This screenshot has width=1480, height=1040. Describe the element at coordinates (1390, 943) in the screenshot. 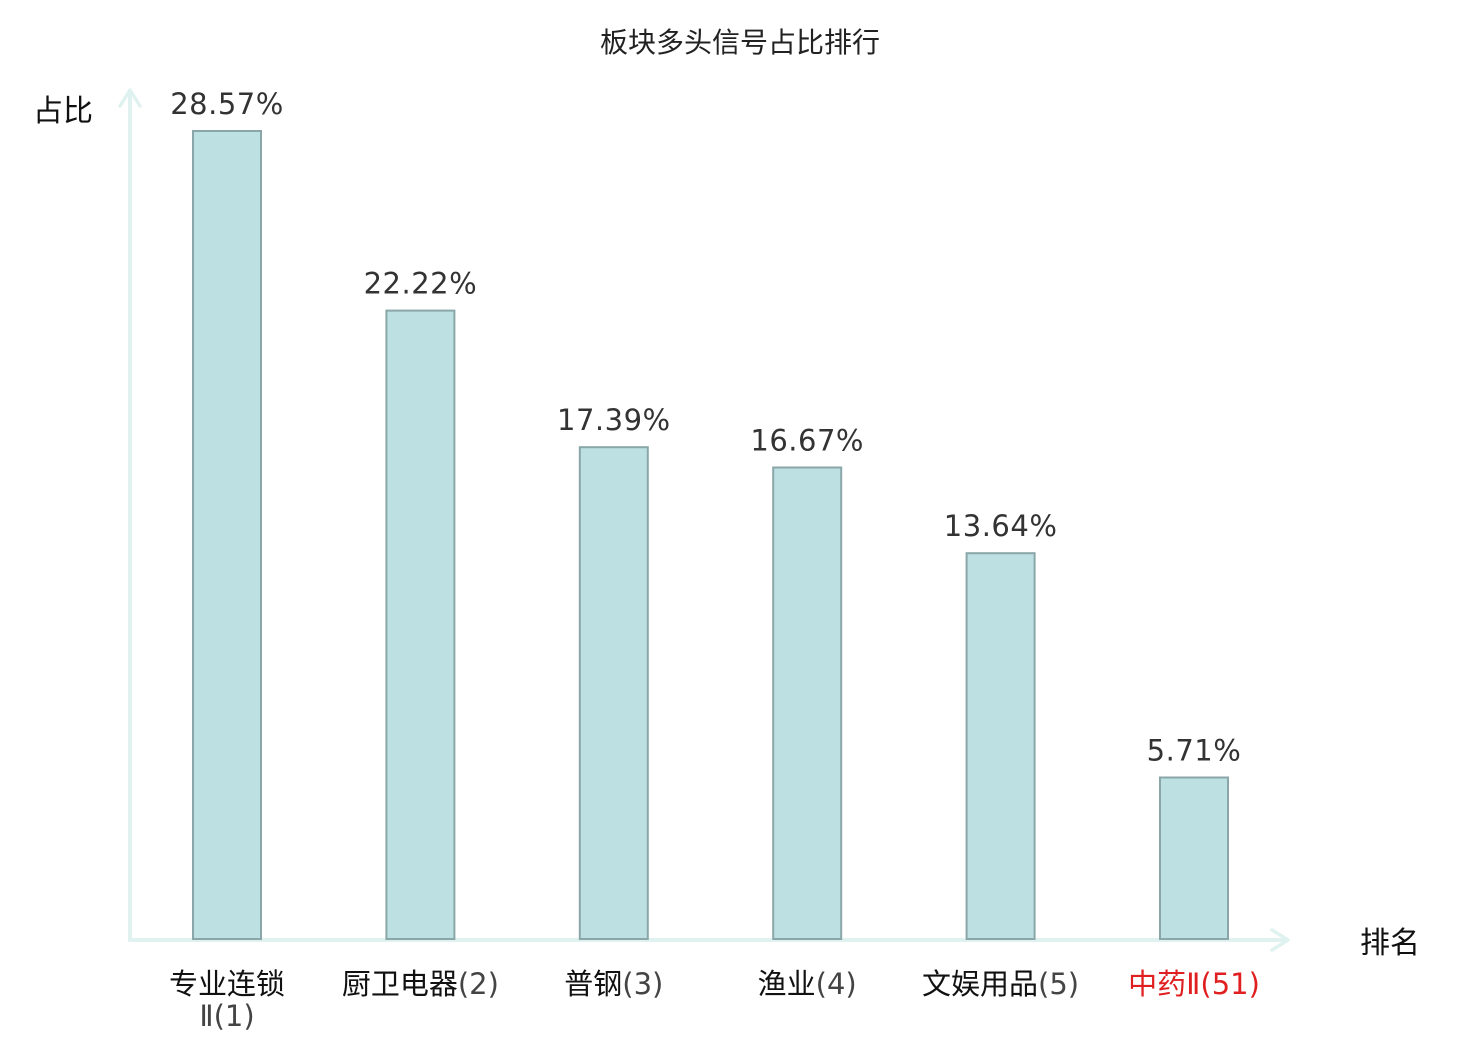

I see `x-axis-label: 排名` at that location.